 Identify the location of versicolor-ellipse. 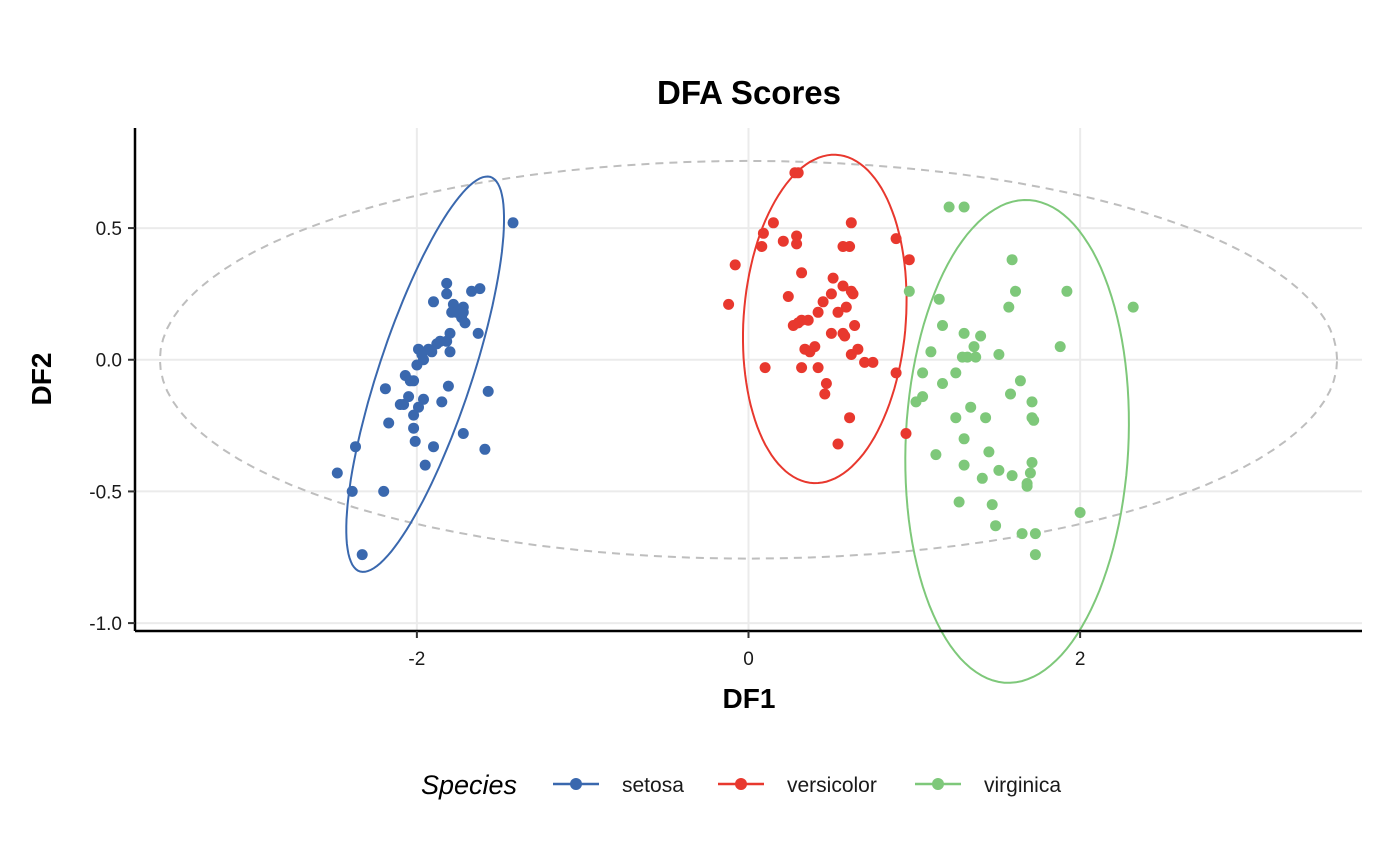
(825, 319).